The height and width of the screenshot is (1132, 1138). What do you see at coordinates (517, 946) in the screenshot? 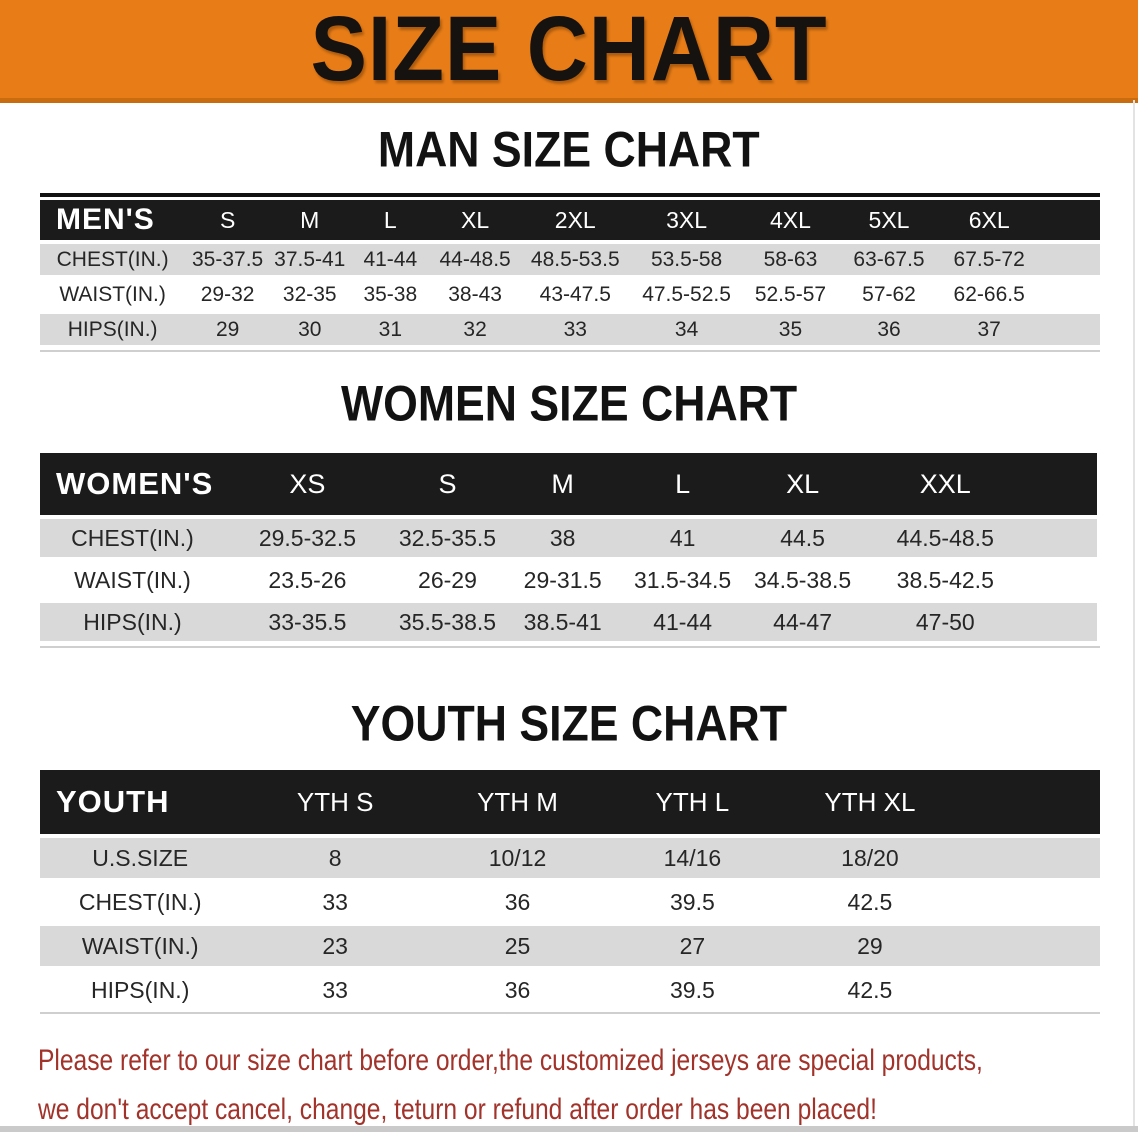
I see `value-cell: 25` at bounding box center [517, 946].